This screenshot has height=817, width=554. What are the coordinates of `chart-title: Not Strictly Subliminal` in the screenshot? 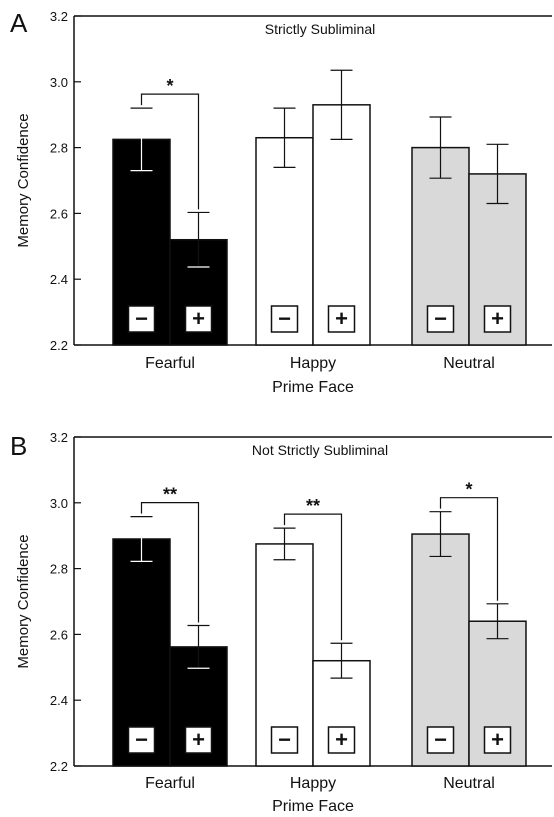 It's located at (320, 450).